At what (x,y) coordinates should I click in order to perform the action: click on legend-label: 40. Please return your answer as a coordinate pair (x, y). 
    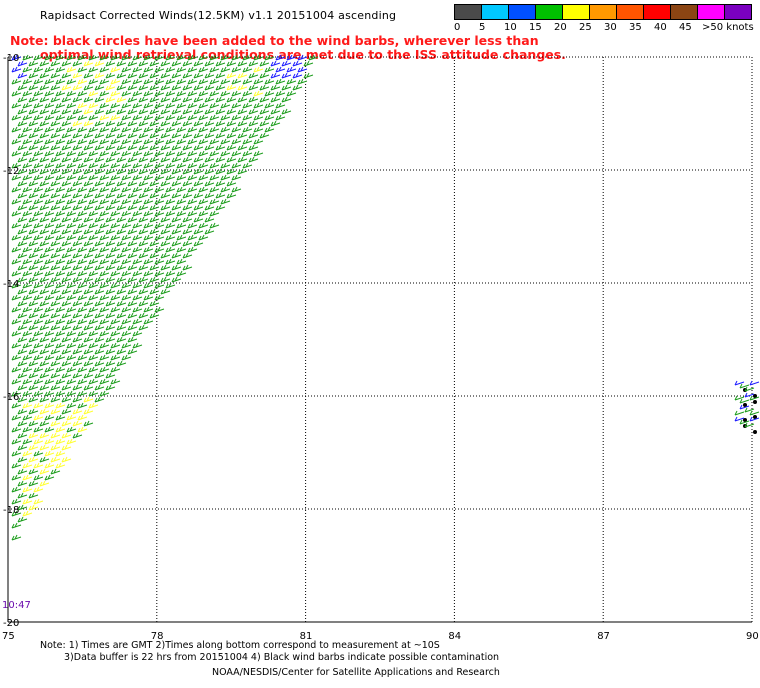
    Looking at the image, I should click on (660, 27).